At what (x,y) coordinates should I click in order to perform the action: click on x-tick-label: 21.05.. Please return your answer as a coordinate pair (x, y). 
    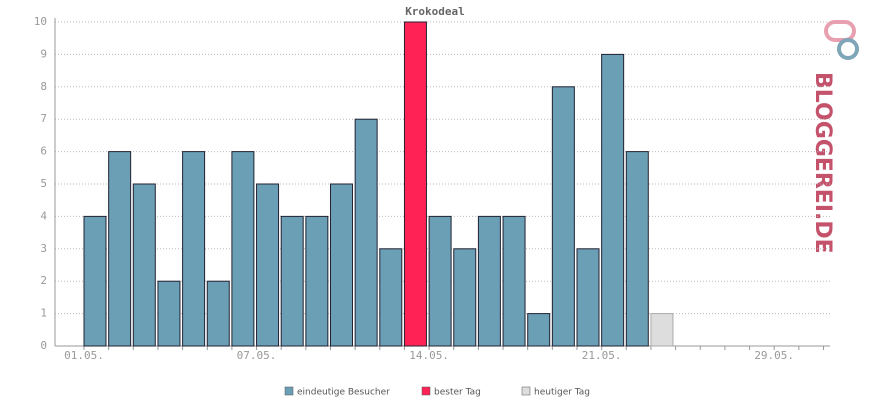
    Looking at the image, I should click on (602, 355).